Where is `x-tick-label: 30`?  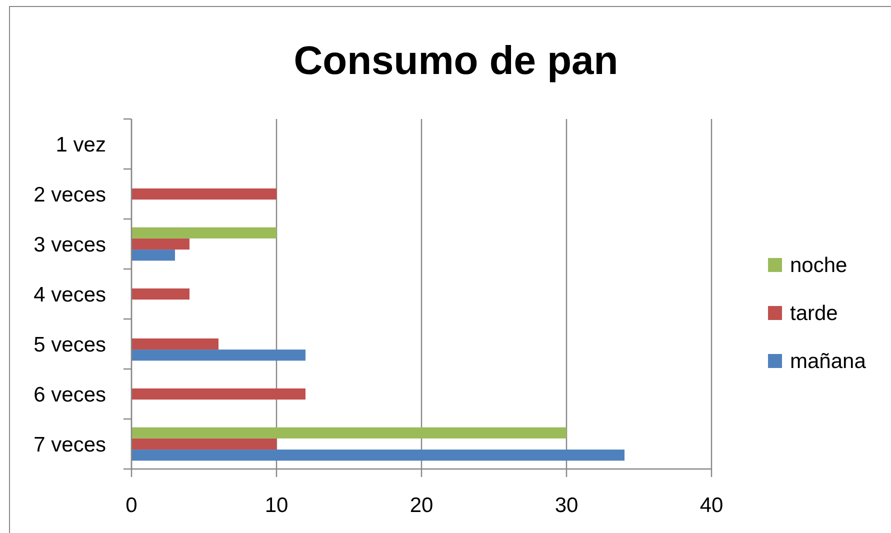 x-tick-label: 30 is located at coordinates (566, 505).